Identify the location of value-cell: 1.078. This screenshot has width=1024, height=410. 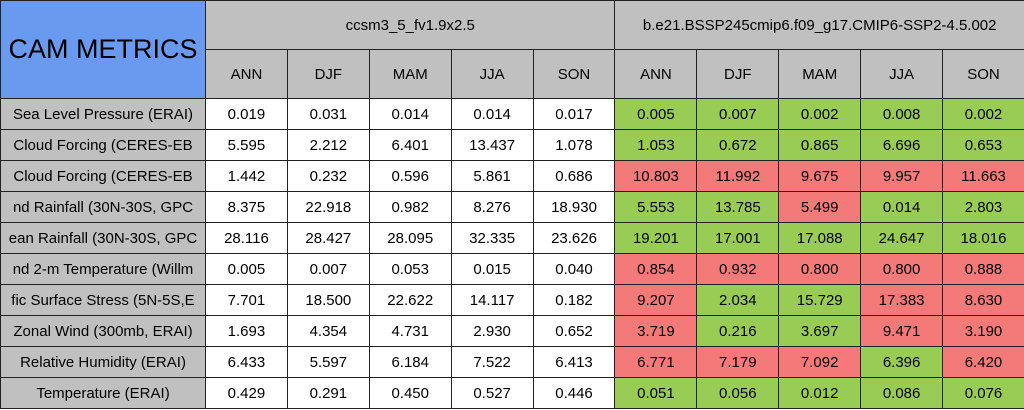
(574, 145).